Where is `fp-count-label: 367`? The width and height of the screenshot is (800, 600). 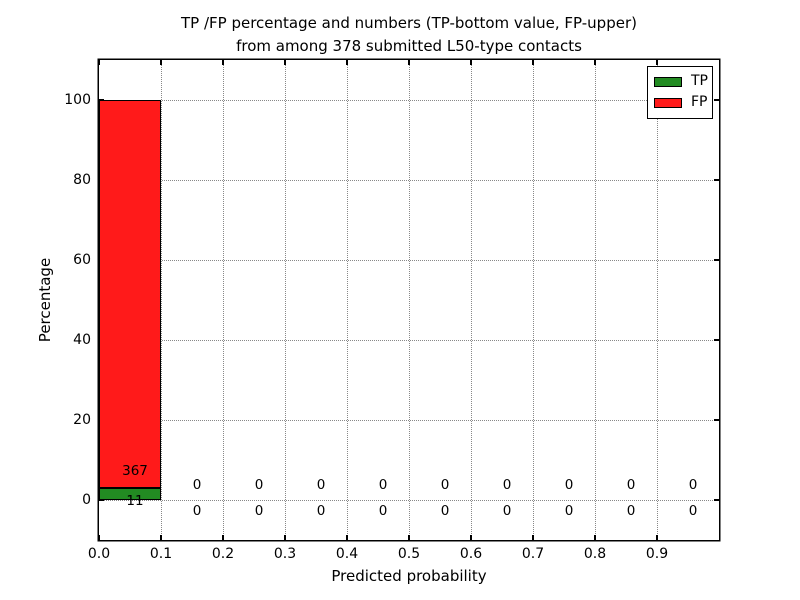 fp-count-label: 367 is located at coordinates (135, 471).